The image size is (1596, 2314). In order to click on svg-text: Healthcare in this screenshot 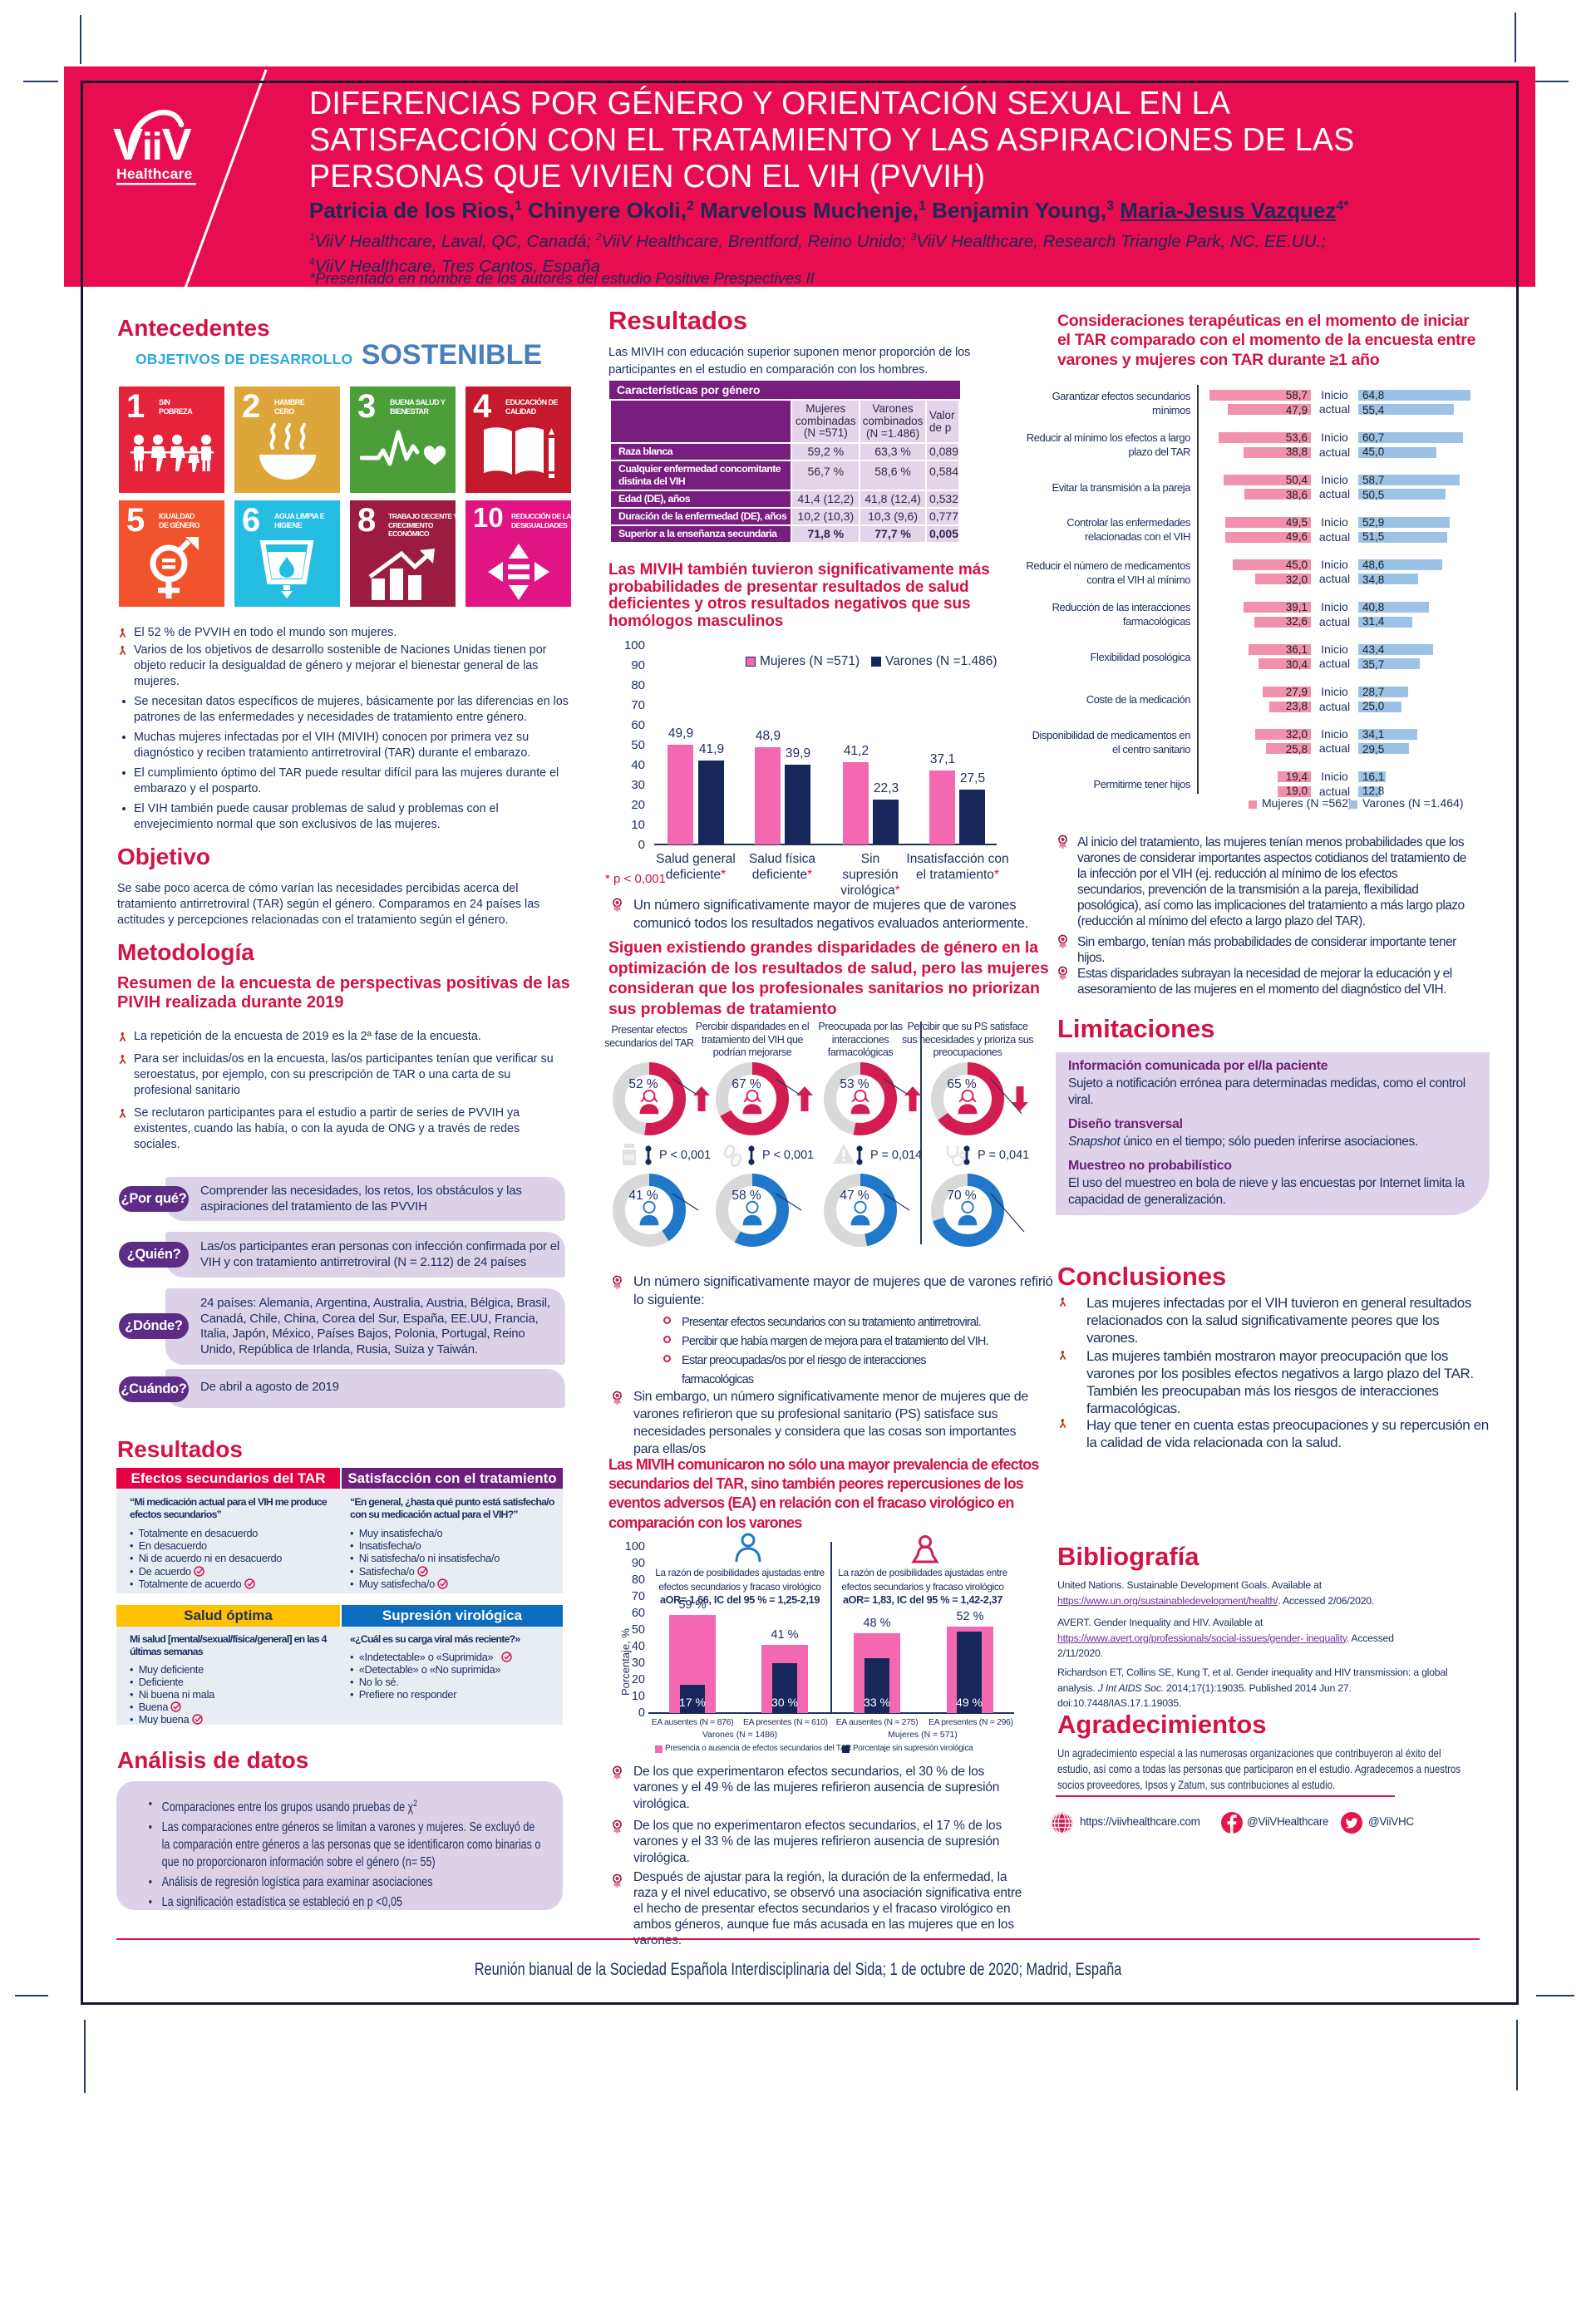, I will do `click(154, 173)`.